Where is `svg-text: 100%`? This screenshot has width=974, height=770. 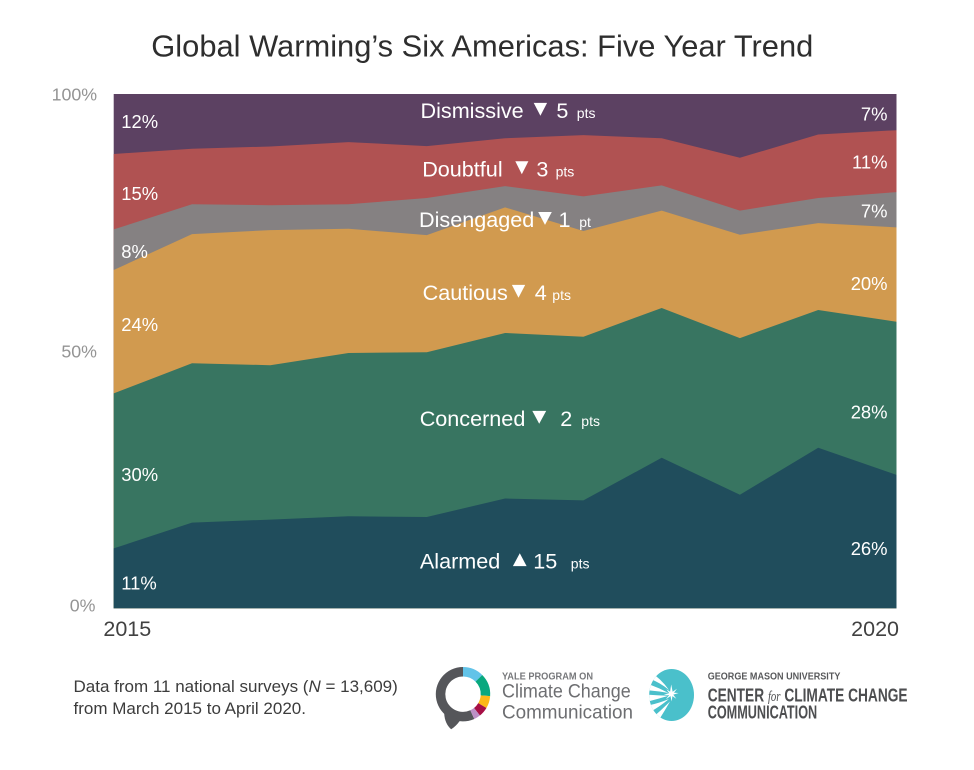
svg-text: 100% is located at coordinates (75, 94).